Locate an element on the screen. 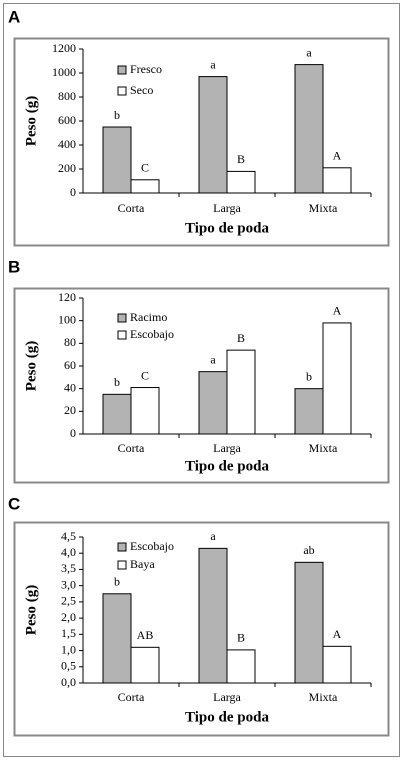 The height and width of the screenshot is (760, 403). y-tick-label: 0,5 is located at coordinates (68, 666).